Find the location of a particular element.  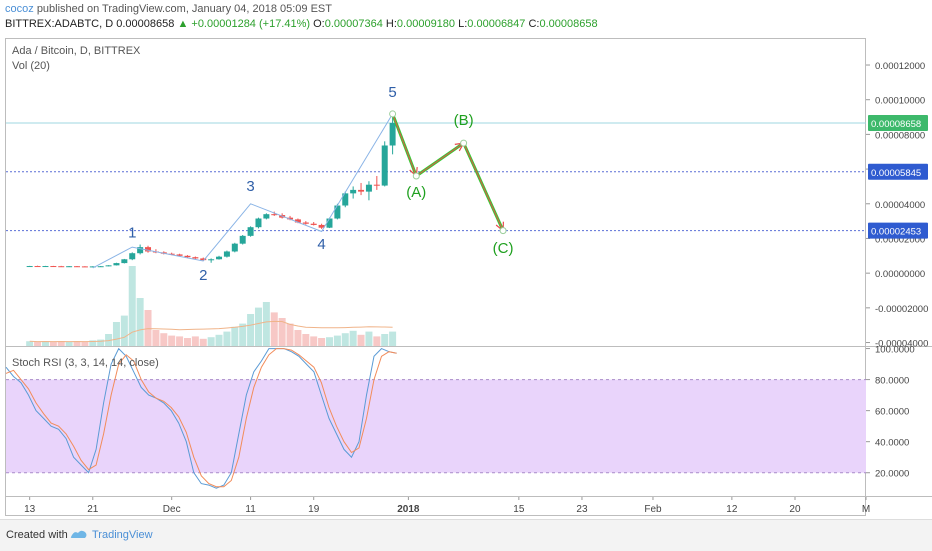

tradingview-brand: TradingView is located at coordinates (122, 535).